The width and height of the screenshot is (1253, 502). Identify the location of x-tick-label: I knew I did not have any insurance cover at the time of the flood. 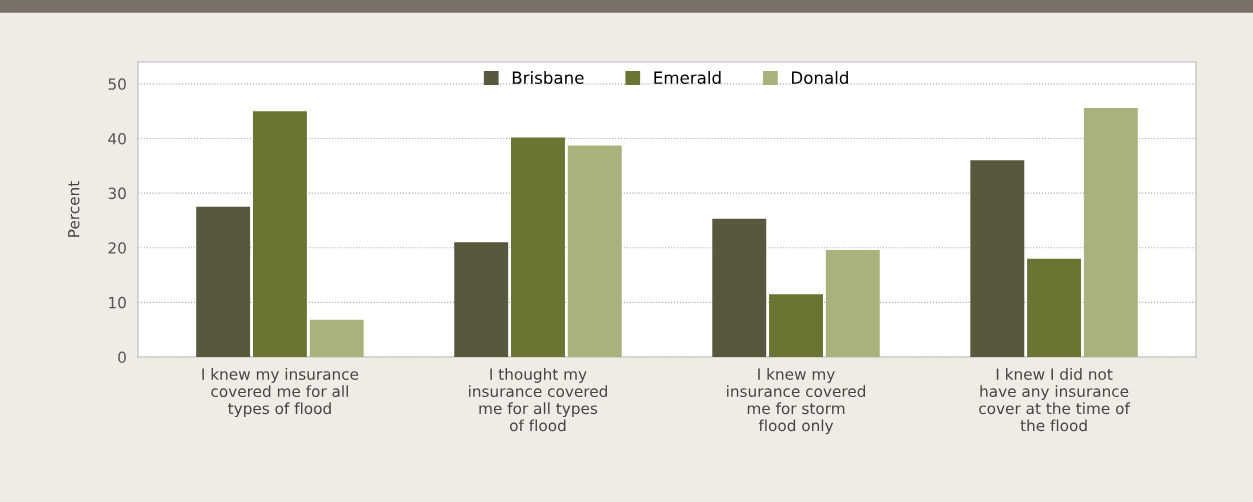
(1055, 400).